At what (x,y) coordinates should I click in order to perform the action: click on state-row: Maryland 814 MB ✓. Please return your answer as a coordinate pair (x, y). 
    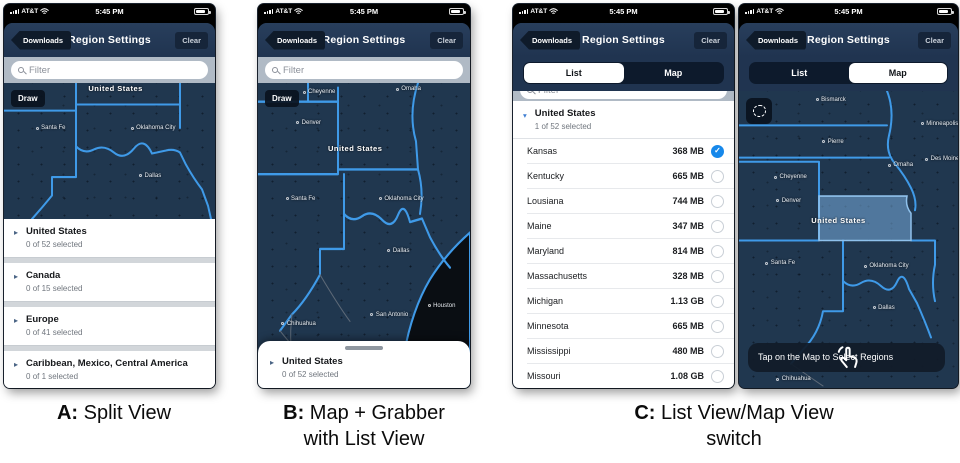
    Looking at the image, I should click on (630, 251).